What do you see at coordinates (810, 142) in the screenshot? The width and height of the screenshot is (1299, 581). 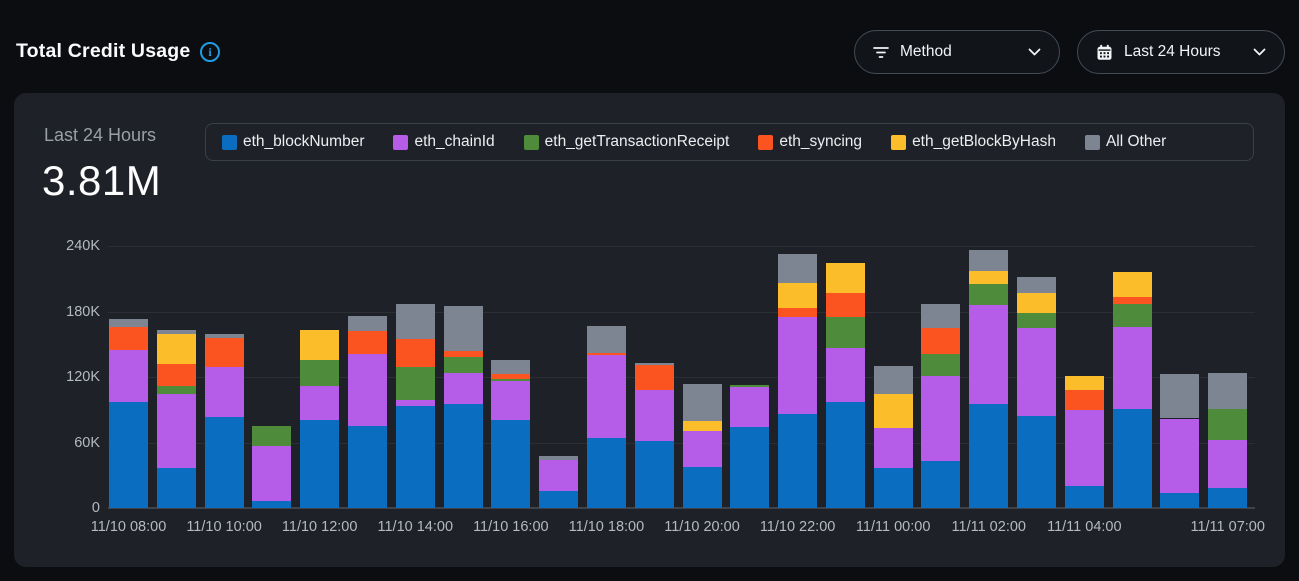 I see `legend-item: eth_syncing` at bounding box center [810, 142].